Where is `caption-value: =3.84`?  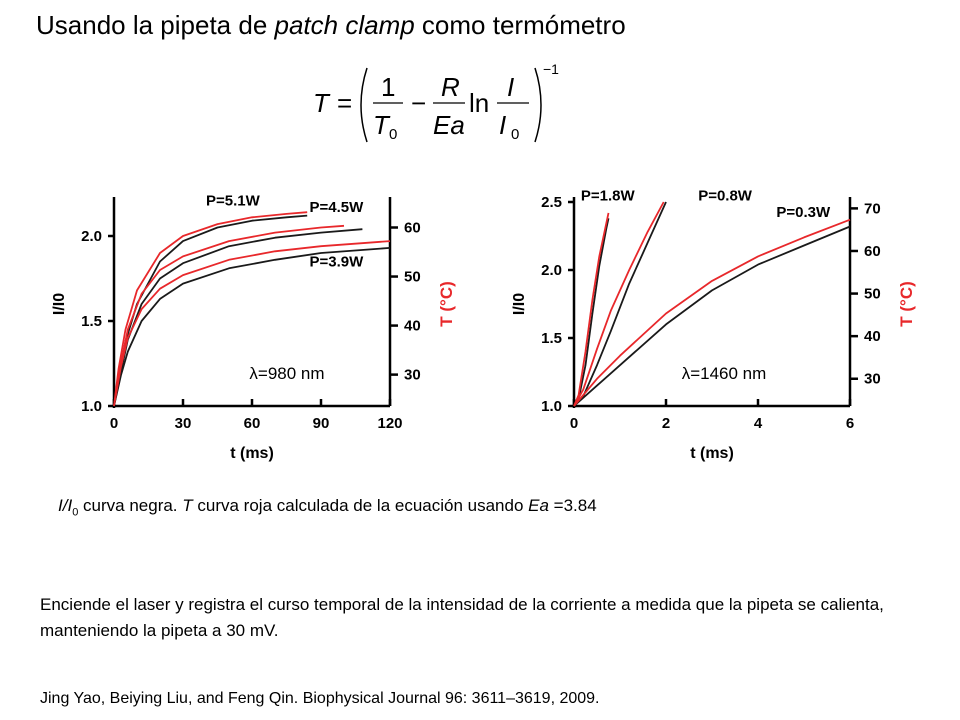
caption-value: =3.84 is located at coordinates (572, 505).